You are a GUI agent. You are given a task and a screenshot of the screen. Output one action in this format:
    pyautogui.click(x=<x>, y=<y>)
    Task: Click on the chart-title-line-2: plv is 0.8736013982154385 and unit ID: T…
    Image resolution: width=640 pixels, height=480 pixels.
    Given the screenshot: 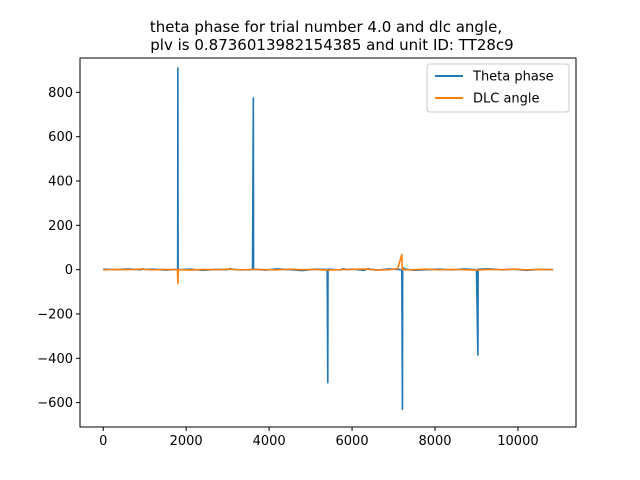 What is the action you would take?
    pyautogui.click(x=331, y=45)
    